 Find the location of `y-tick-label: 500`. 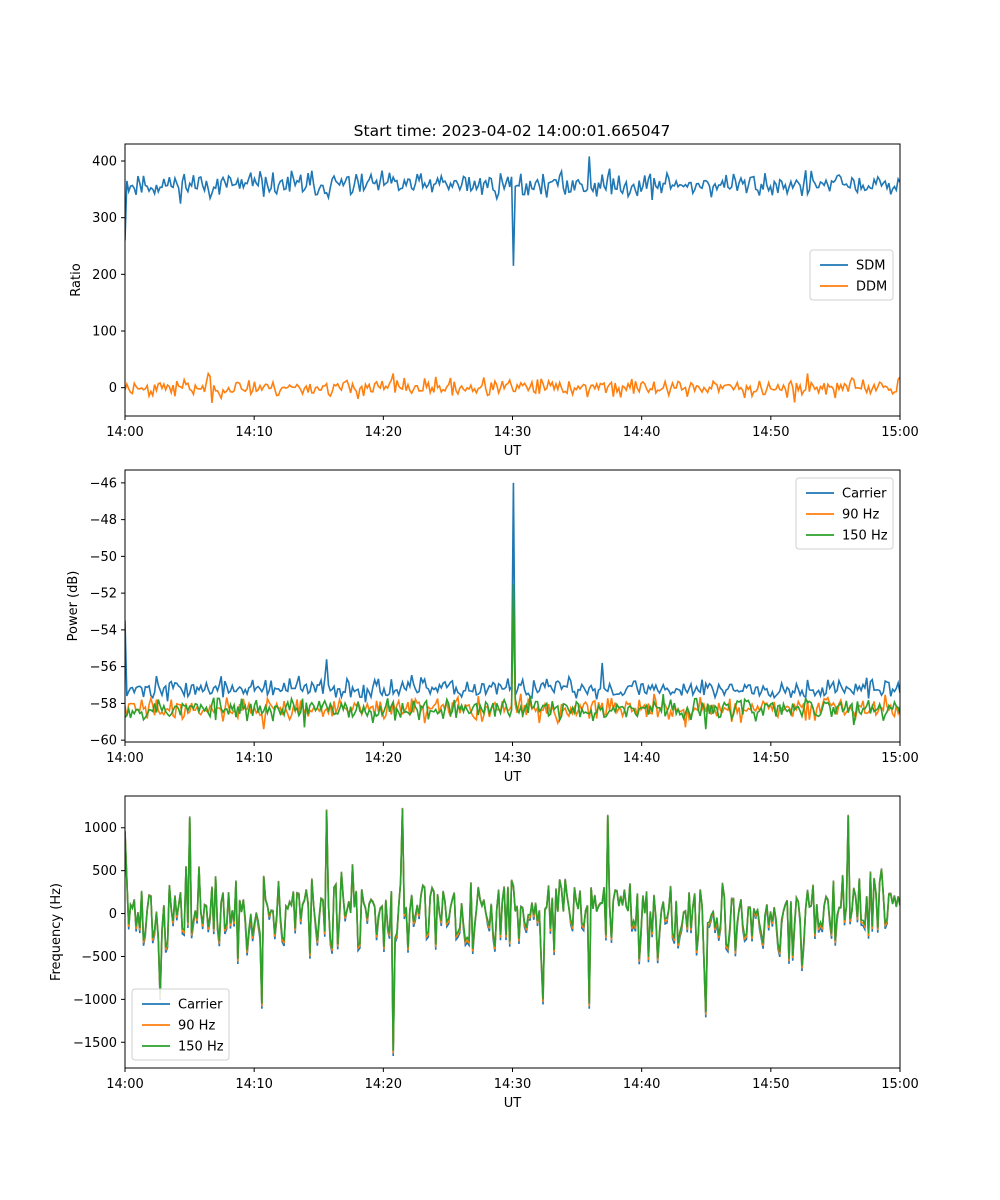

y-tick-label: 500 is located at coordinates (104, 871).